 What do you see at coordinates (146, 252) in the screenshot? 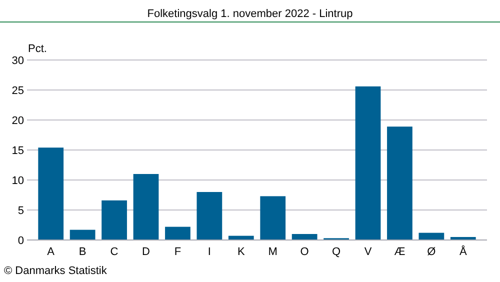
I see `x-tick-label: D` at bounding box center [146, 252].